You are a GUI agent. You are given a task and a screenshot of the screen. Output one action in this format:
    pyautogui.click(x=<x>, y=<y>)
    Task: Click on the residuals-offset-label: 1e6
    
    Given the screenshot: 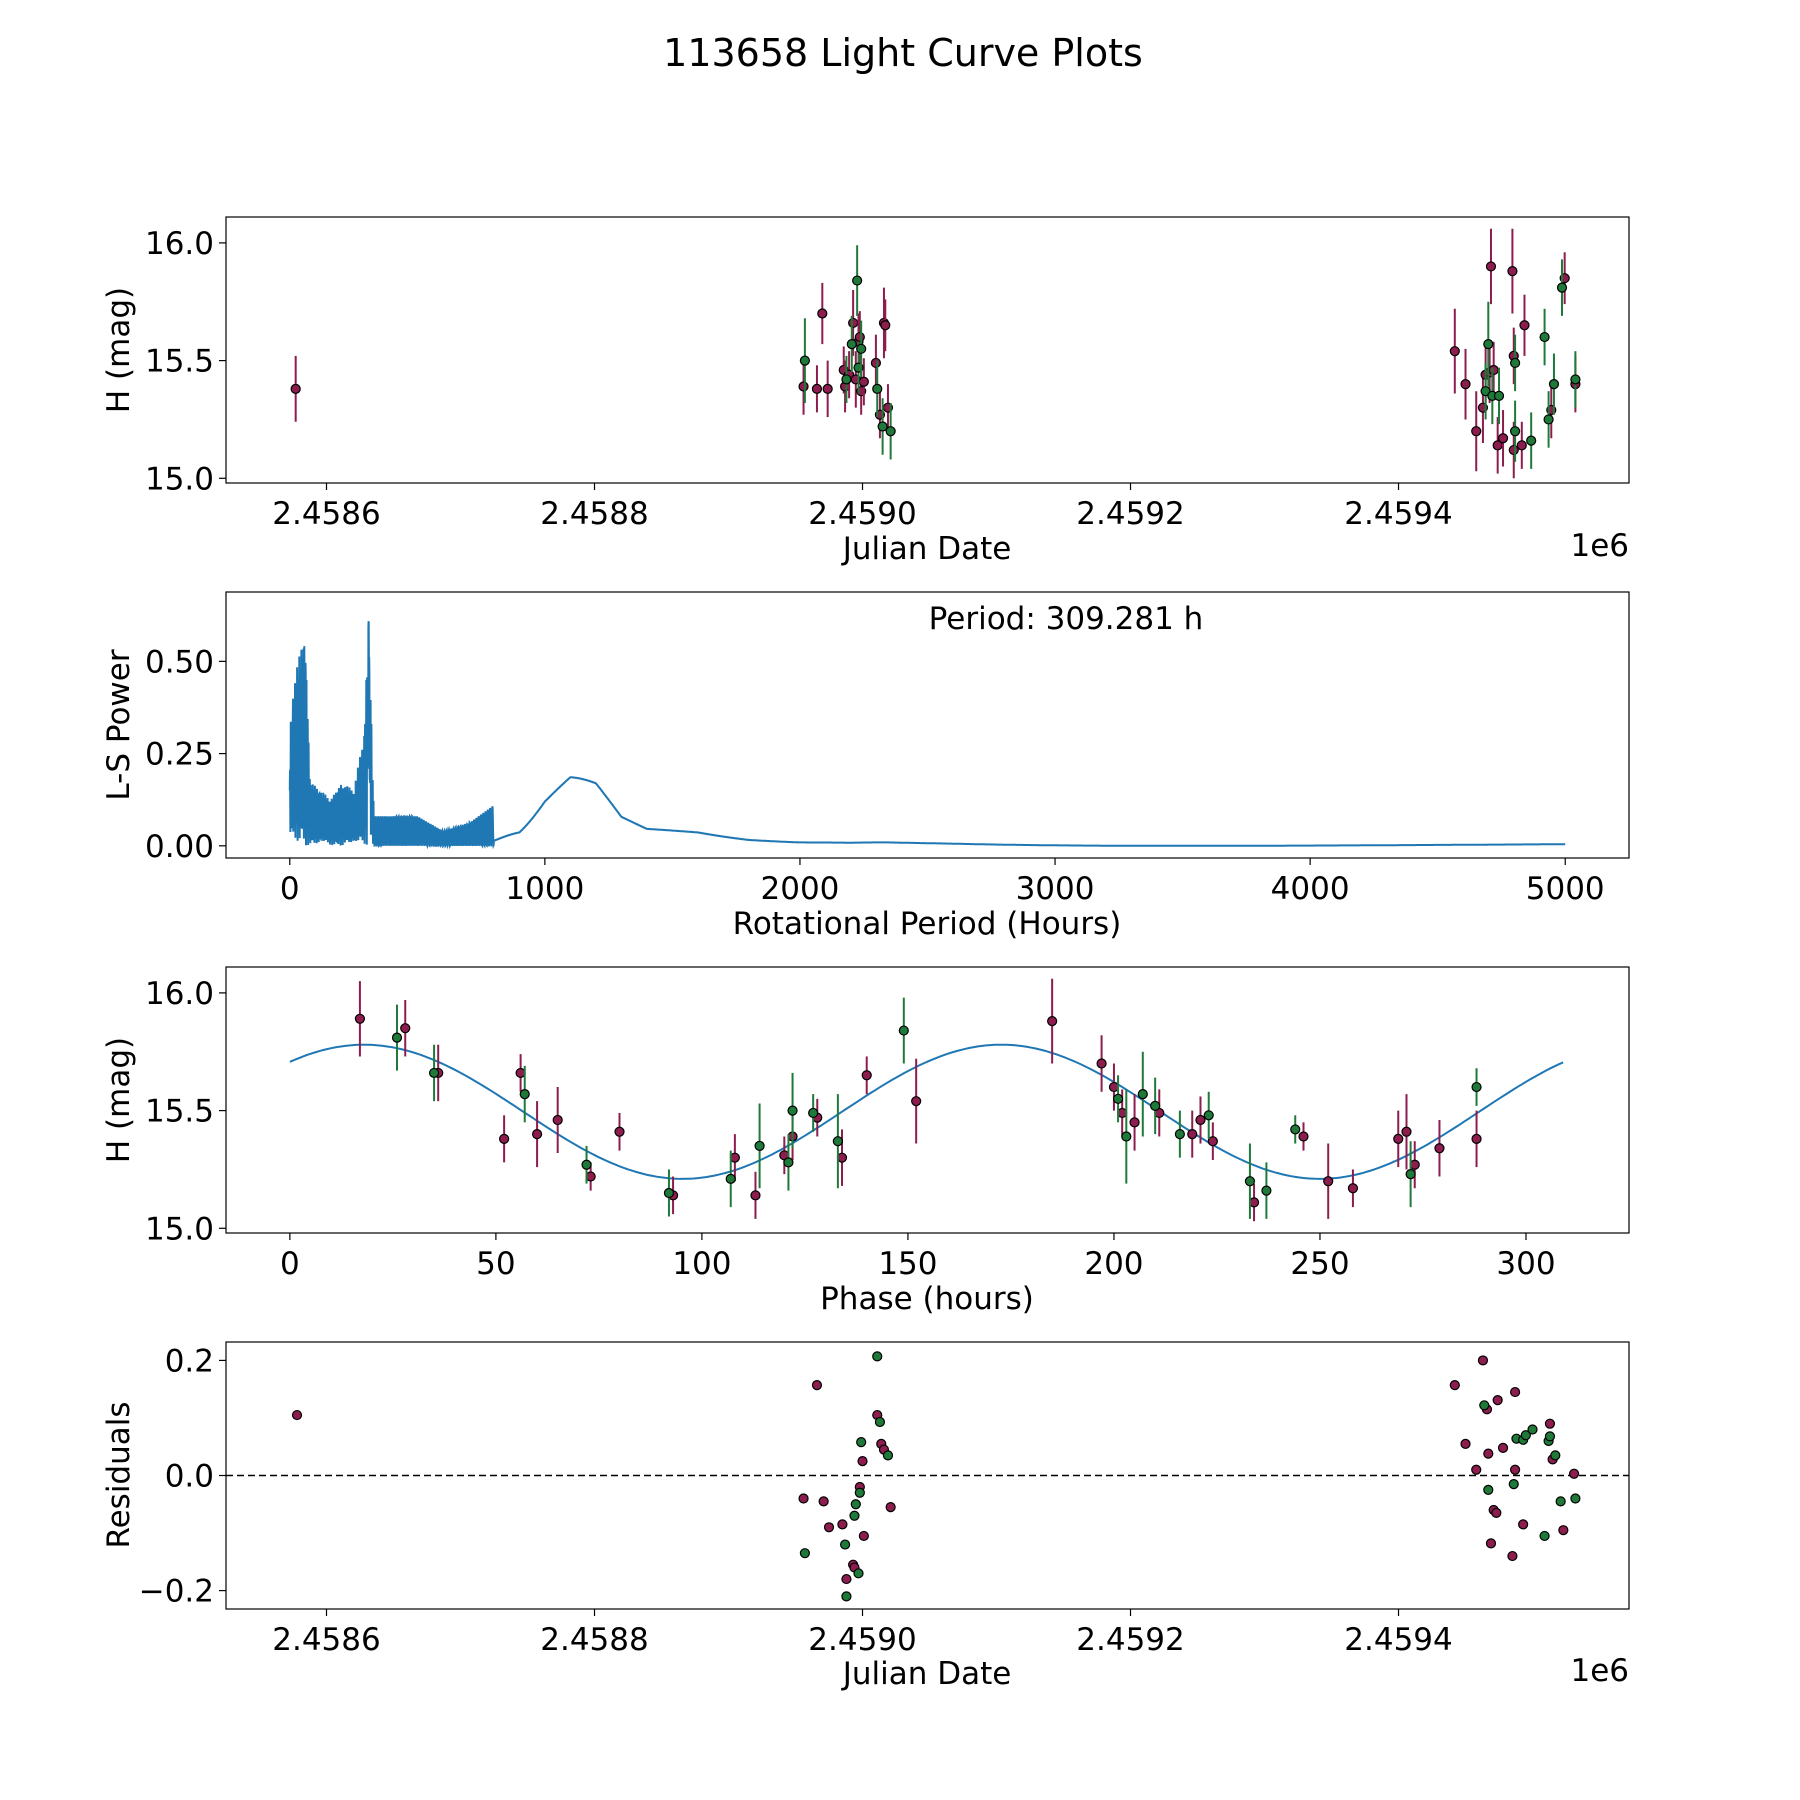 What is the action you would take?
    pyautogui.click(x=1599, y=1671)
    